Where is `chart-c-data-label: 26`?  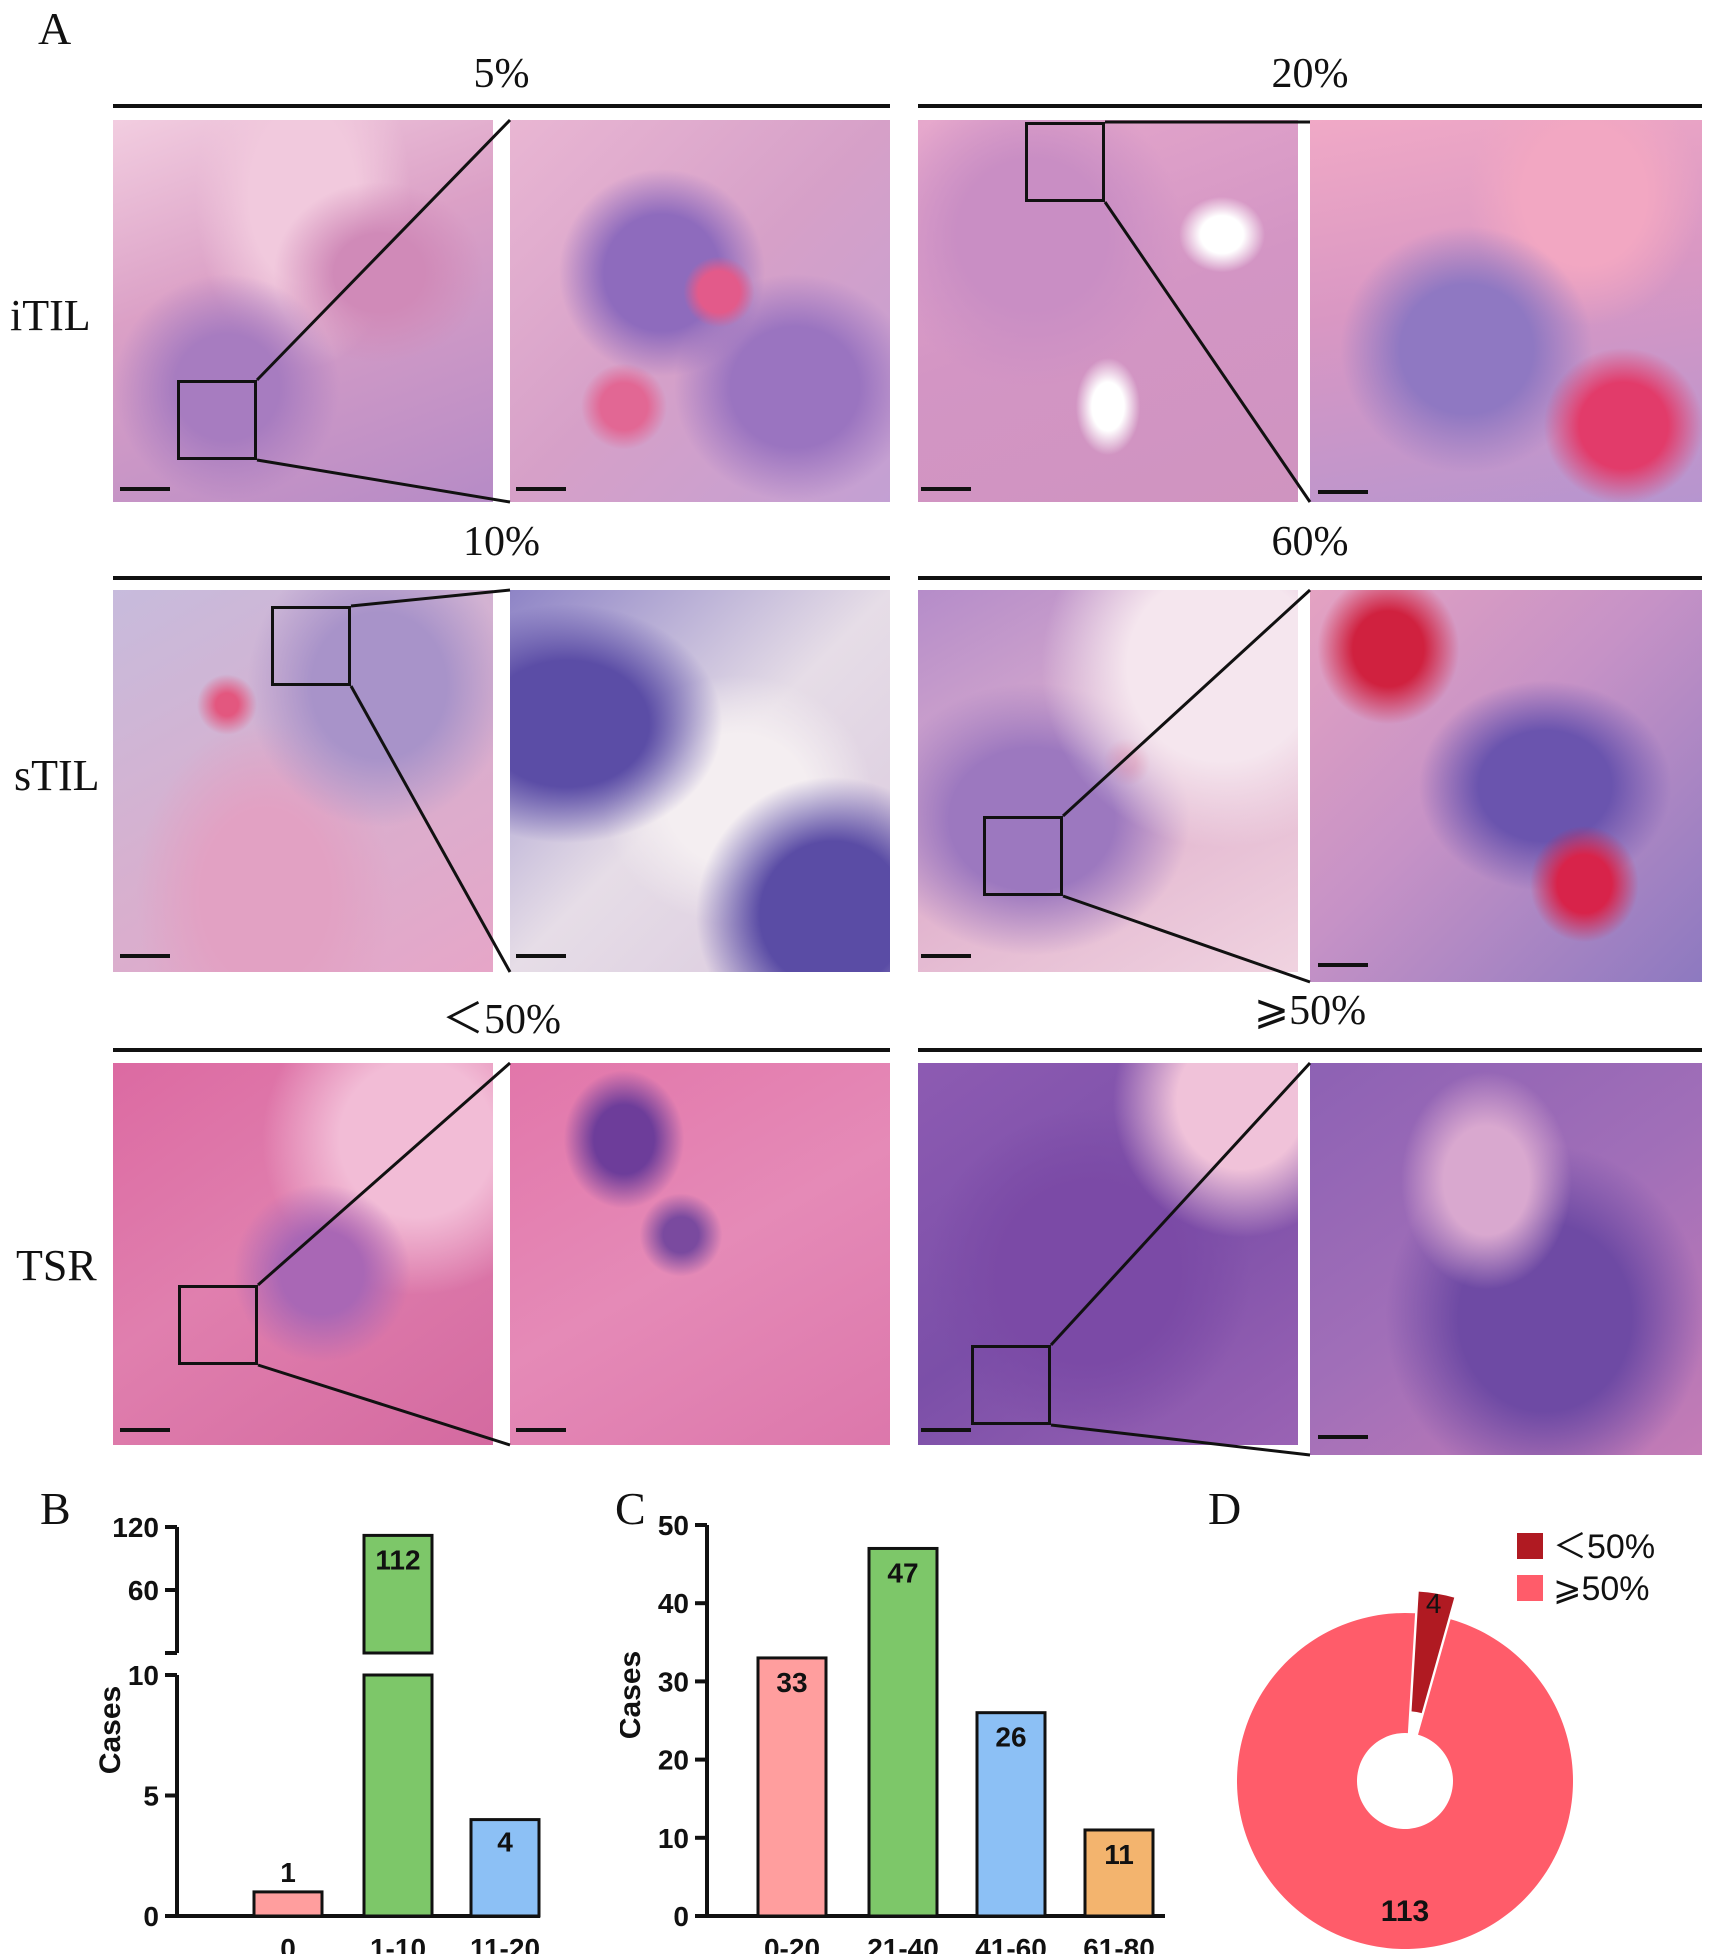
chart-c-data-label: 26 is located at coordinates (1010, 1737).